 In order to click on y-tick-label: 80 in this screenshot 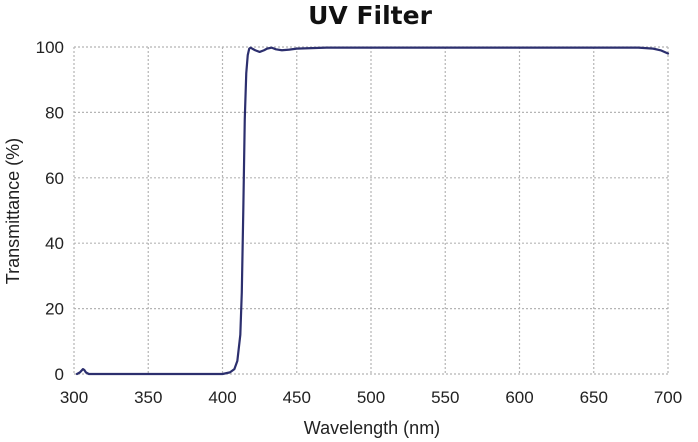, I will do `click(54, 112)`.